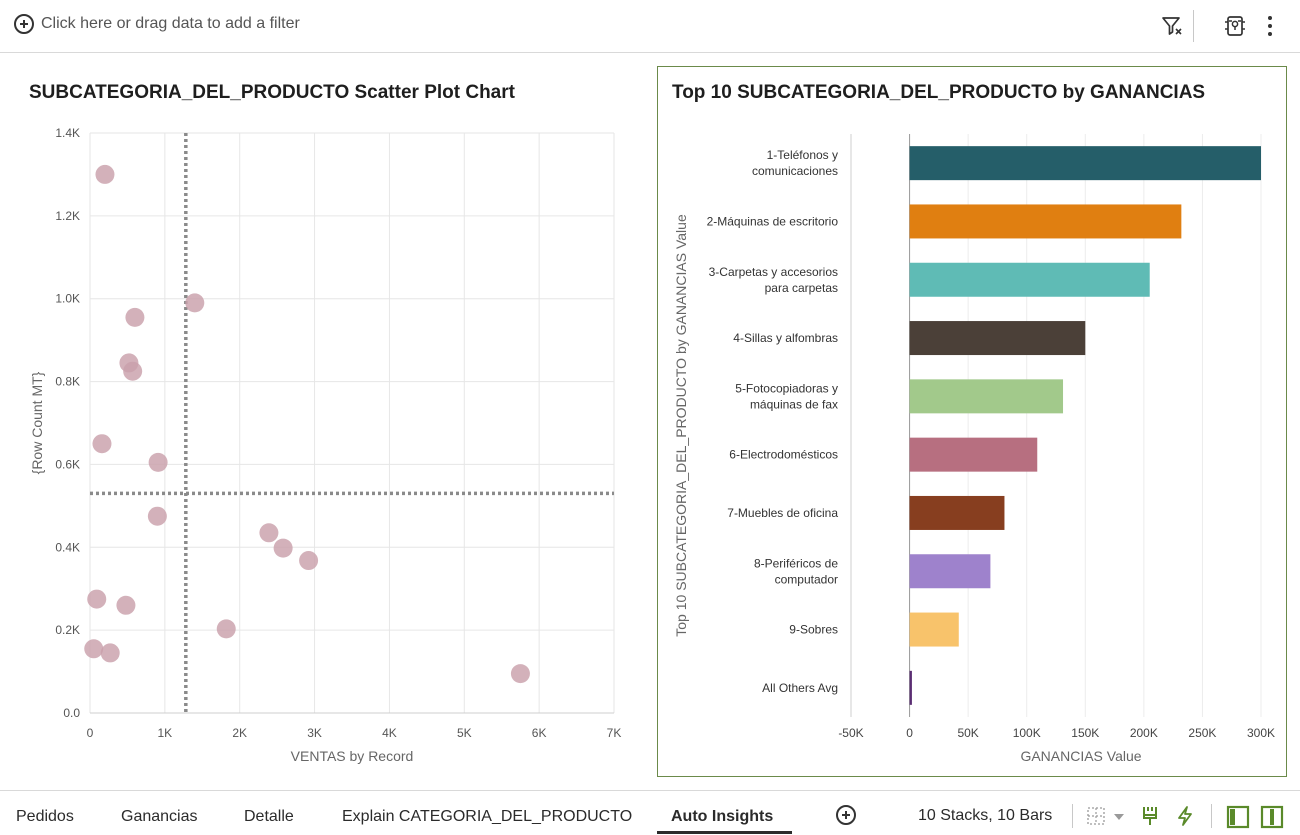 Image resolution: width=1300 pixels, height=835 pixels. I want to click on category-label: 4-Sillas y alfombras, so click(785, 338).